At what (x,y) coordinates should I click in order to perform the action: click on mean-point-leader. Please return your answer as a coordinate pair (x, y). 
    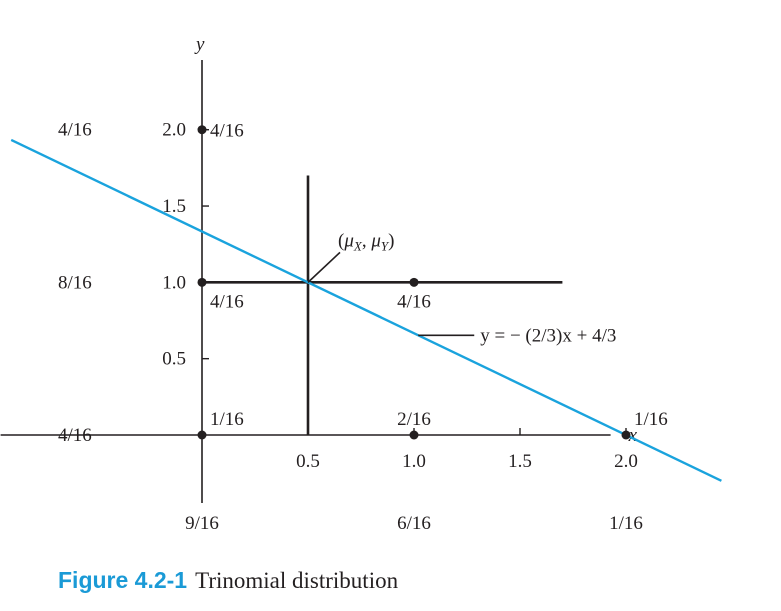
    Looking at the image, I should click on (324, 267).